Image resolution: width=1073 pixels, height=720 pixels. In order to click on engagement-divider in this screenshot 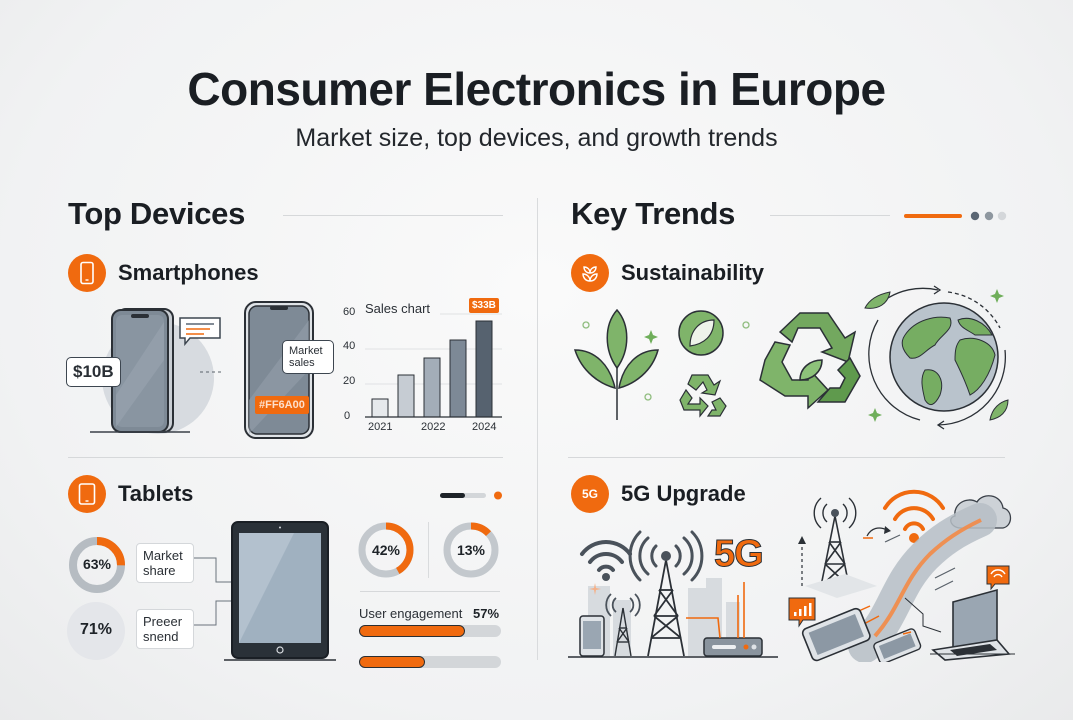, I will do `click(430, 591)`.